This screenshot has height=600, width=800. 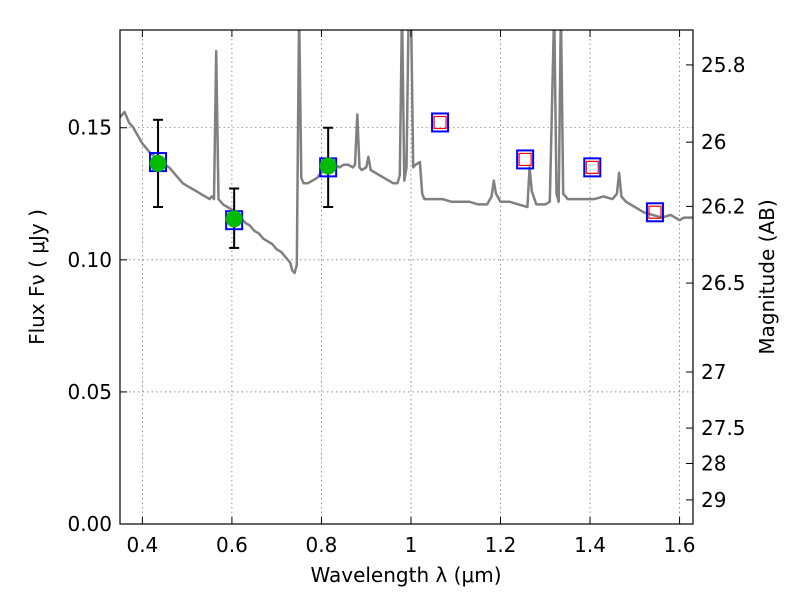 I want to click on mag-tick-label: 27, so click(x=713, y=372).